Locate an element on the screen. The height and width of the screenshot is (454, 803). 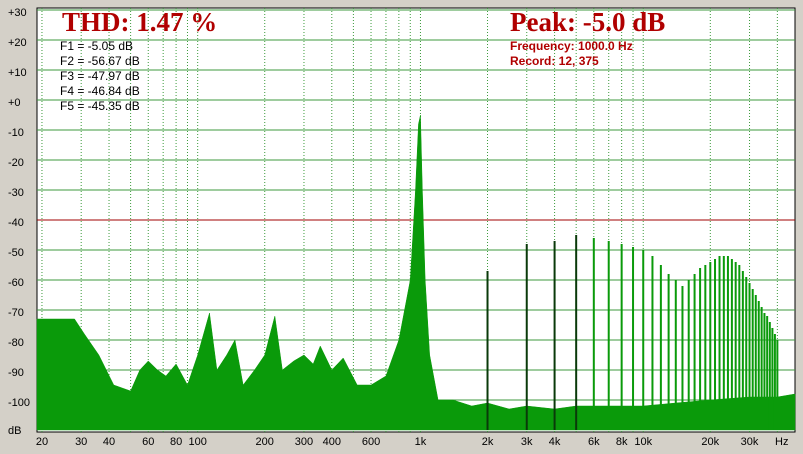
x-tick-label: 40 is located at coordinates (109, 442).